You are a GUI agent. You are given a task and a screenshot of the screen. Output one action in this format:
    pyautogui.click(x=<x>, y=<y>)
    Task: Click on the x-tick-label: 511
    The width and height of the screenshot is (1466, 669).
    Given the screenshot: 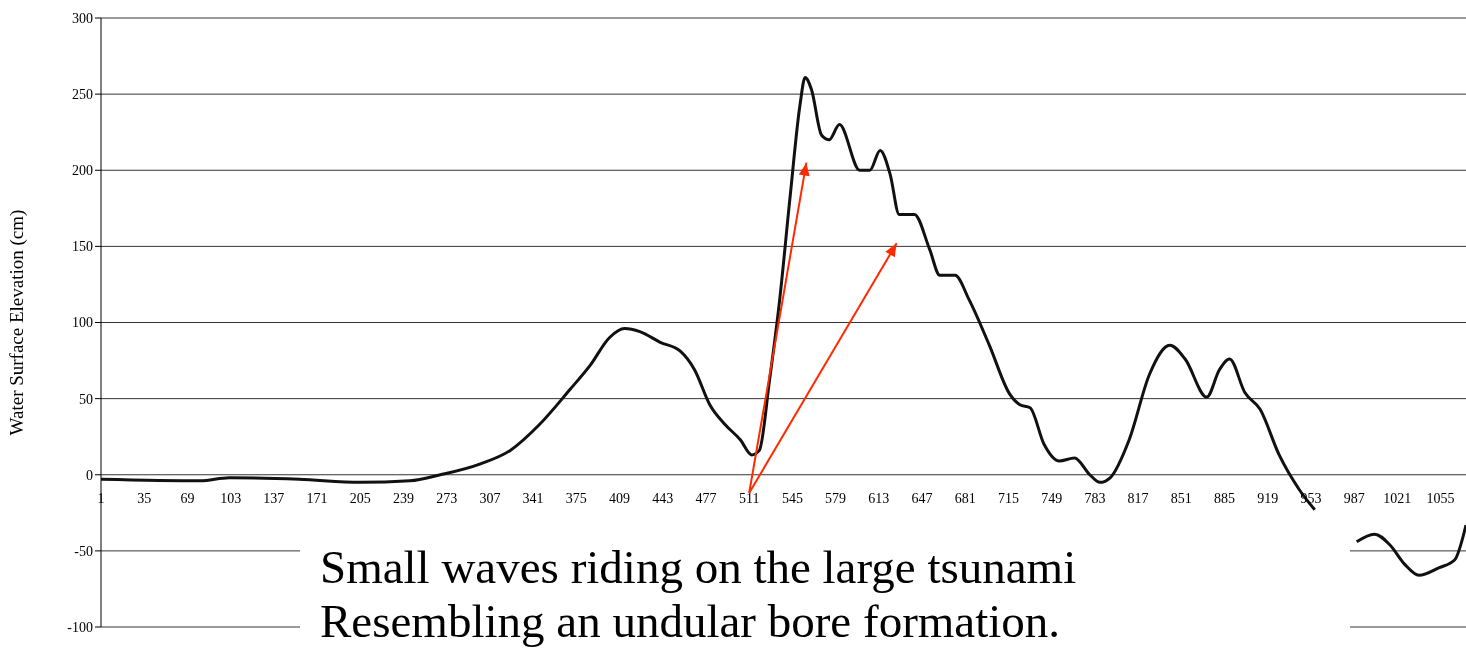 What is the action you would take?
    pyautogui.click(x=749, y=498)
    